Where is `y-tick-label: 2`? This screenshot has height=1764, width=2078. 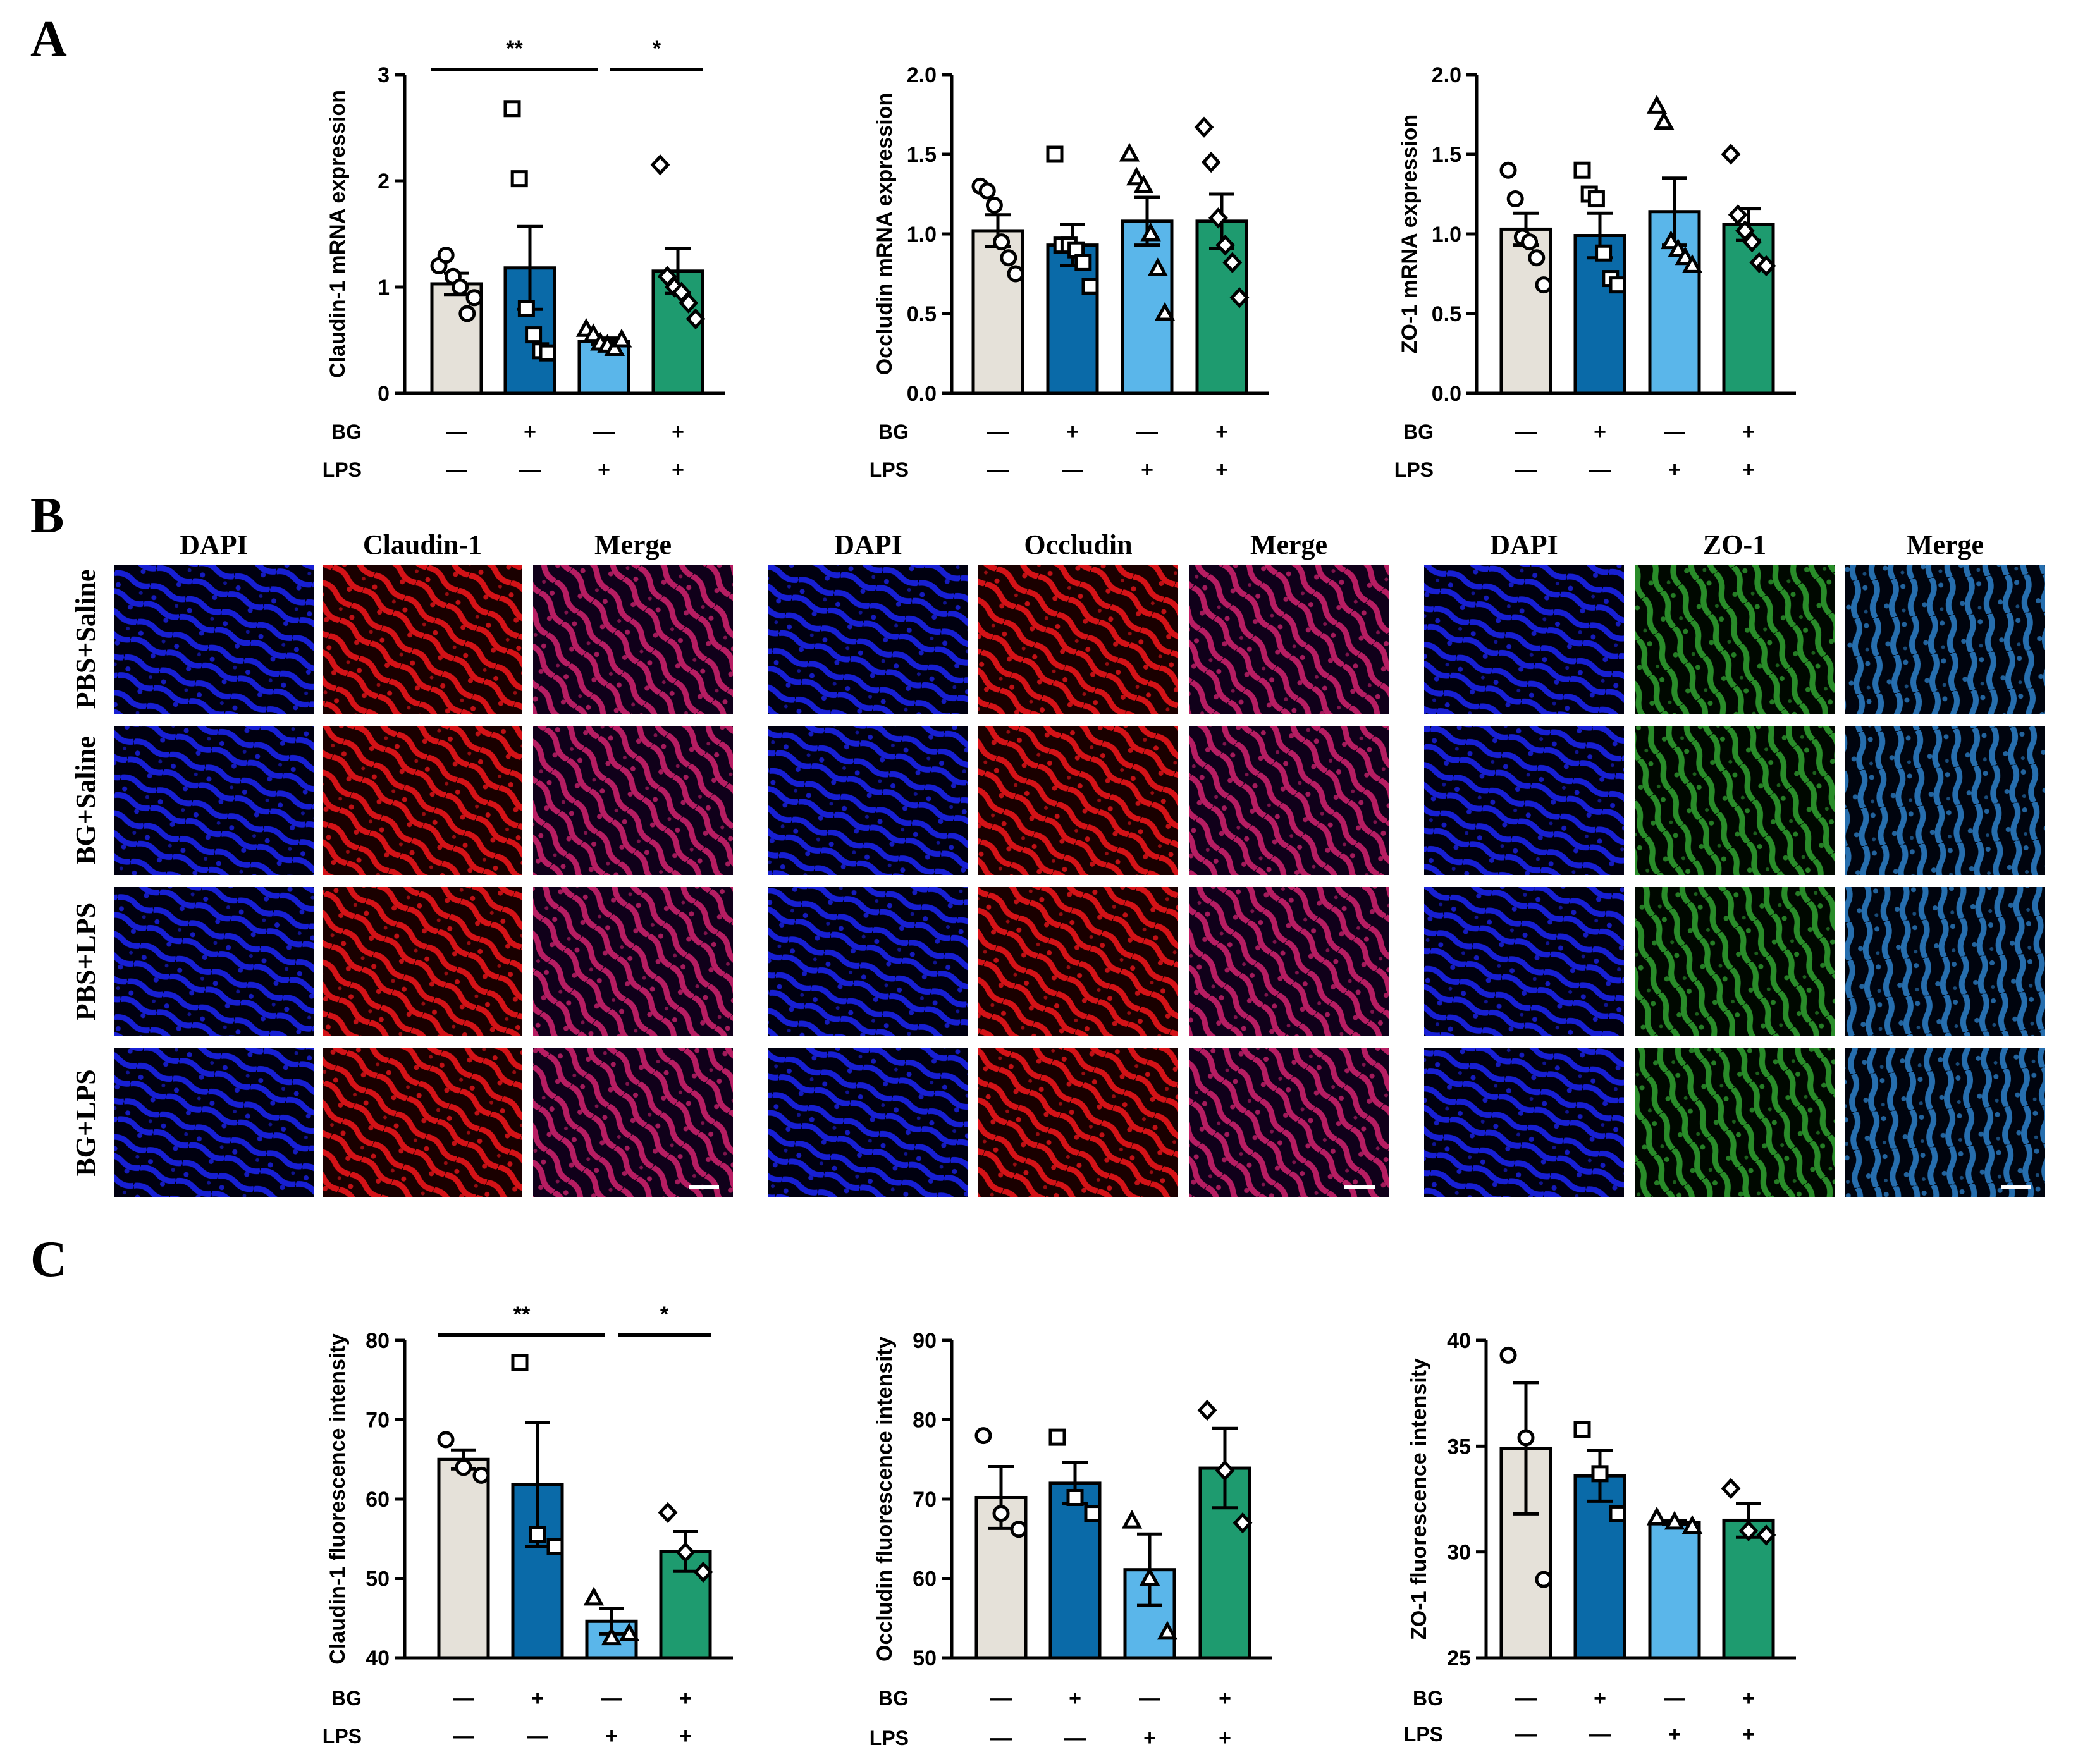
y-tick-label: 2 is located at coordinates (384, 181).